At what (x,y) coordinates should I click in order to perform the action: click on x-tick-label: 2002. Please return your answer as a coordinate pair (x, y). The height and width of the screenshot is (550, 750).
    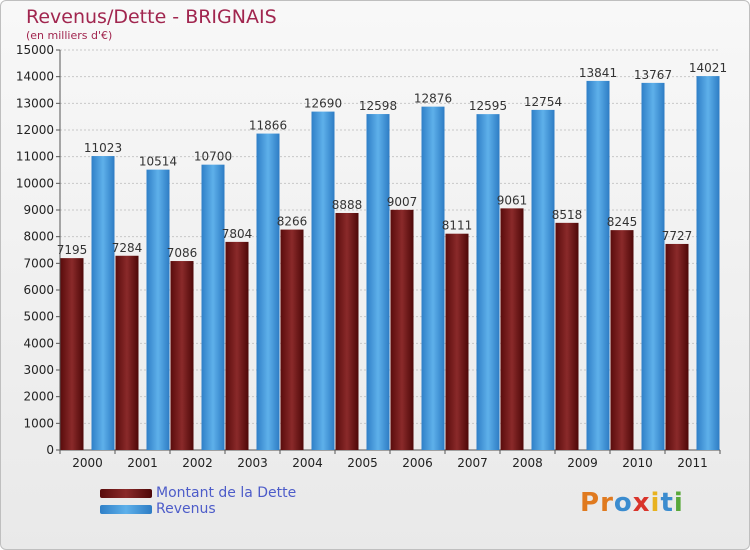
    Looking at the image, I should click on (197, 463).